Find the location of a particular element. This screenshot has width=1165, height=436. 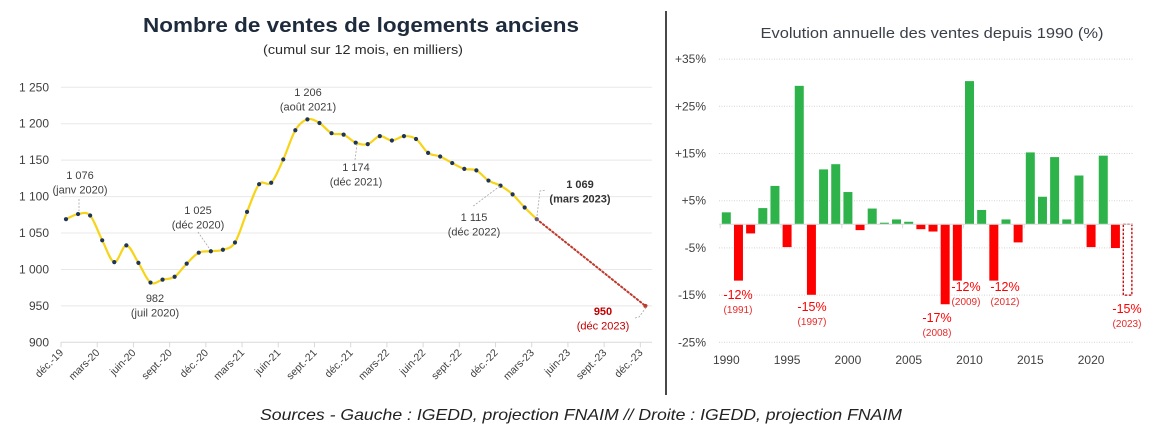

left-x-tick-label: déc.-19 is located at coordinates (49, 363).